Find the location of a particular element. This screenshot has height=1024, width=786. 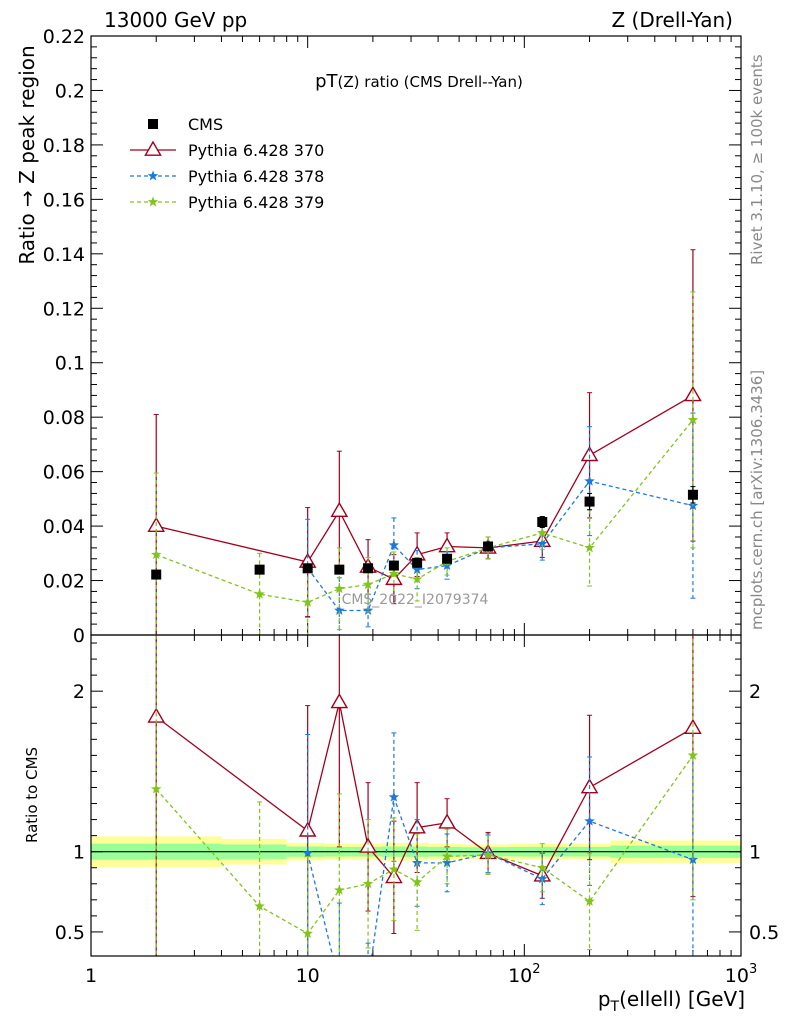

main-ytick-label: 0.22 is located at coordinates (64, 37).